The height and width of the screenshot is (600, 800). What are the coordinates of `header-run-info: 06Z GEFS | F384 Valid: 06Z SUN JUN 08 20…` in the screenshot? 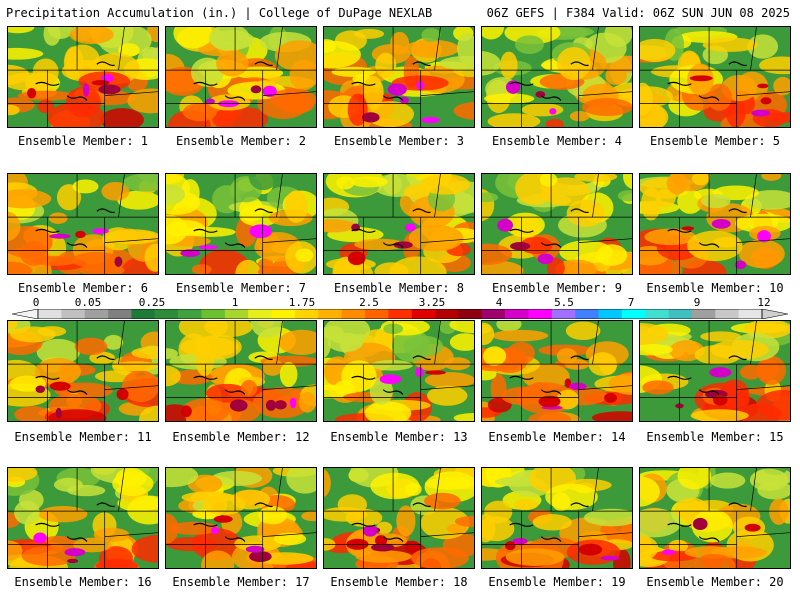 It's located at (638, 13).